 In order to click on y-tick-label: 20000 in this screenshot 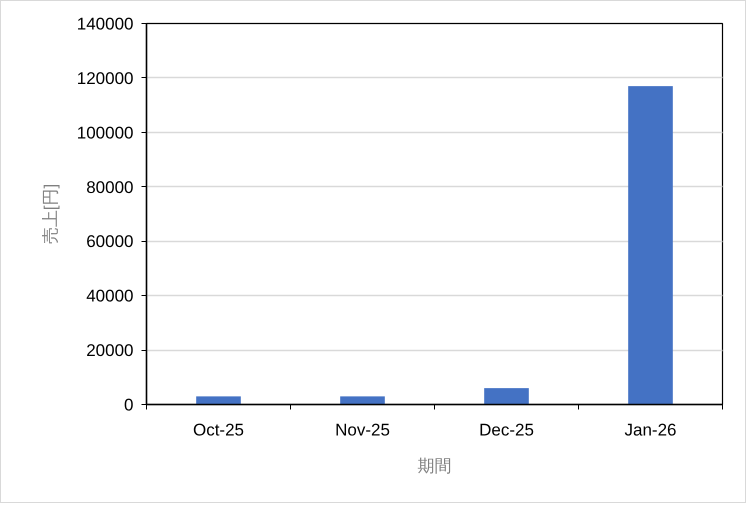, I will do `click(110, 350)`.